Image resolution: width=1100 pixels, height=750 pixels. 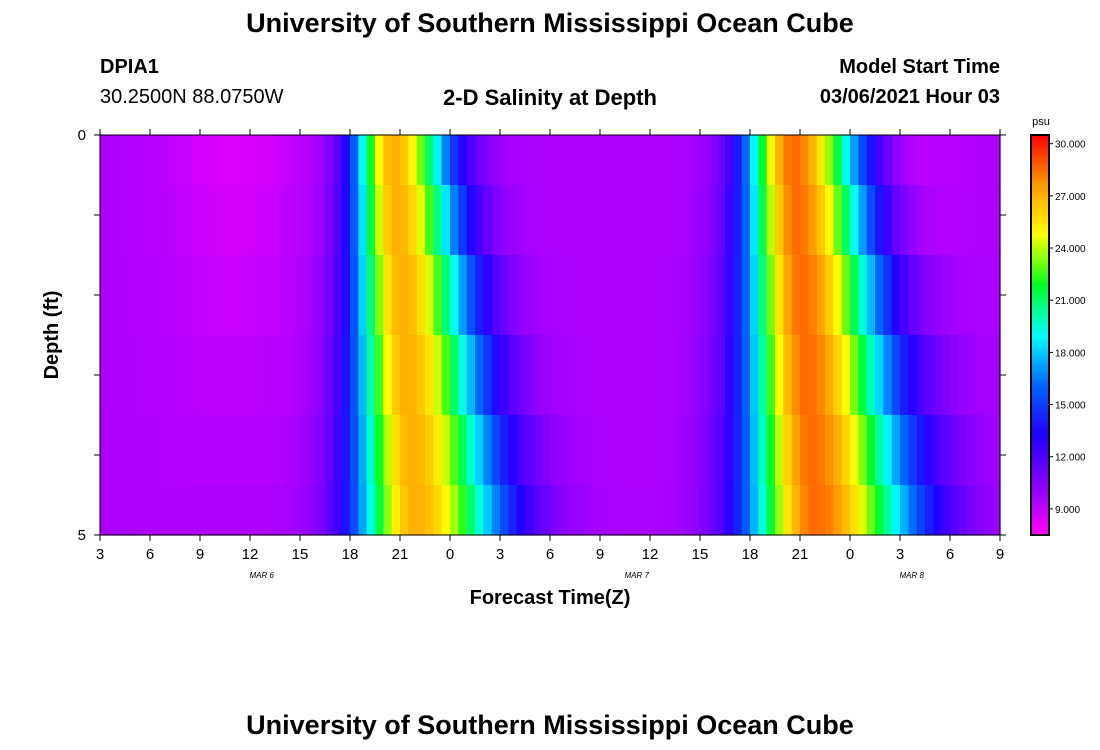 What do you see at coordinates (550, 97) in the screenshot?
I see `chart-title: 2-D Salinity at Depth` at bounding box center [550, 97].